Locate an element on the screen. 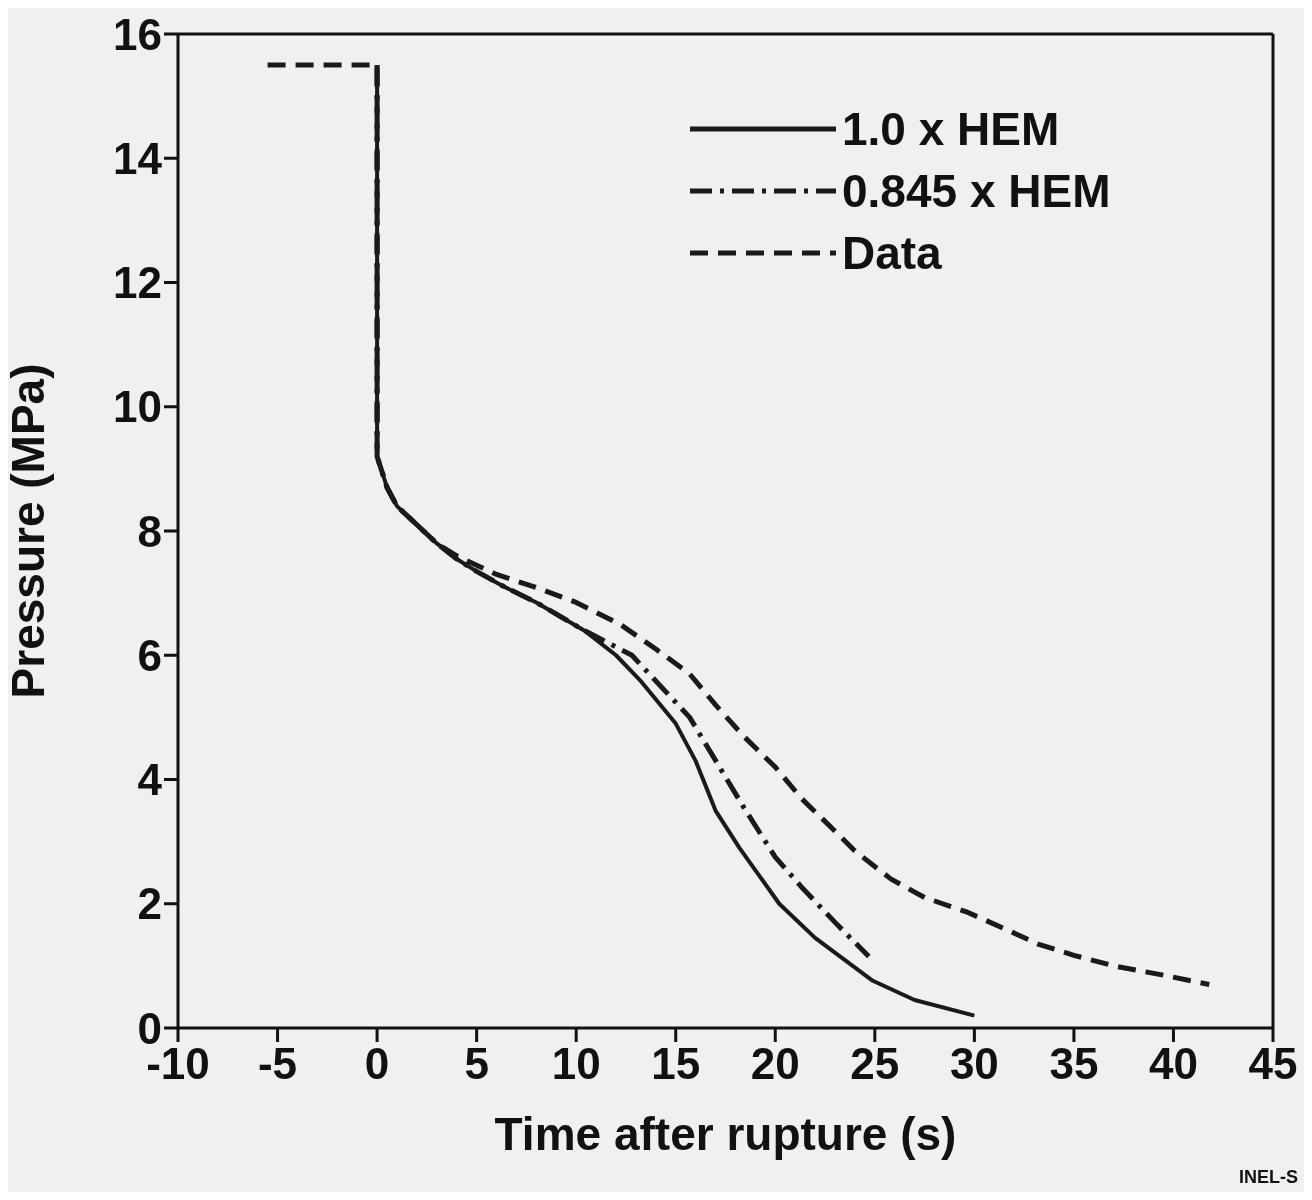 This screenshot has height=1200, width=1312. y-tick-label: 14 is located at coordinates (138, 158).